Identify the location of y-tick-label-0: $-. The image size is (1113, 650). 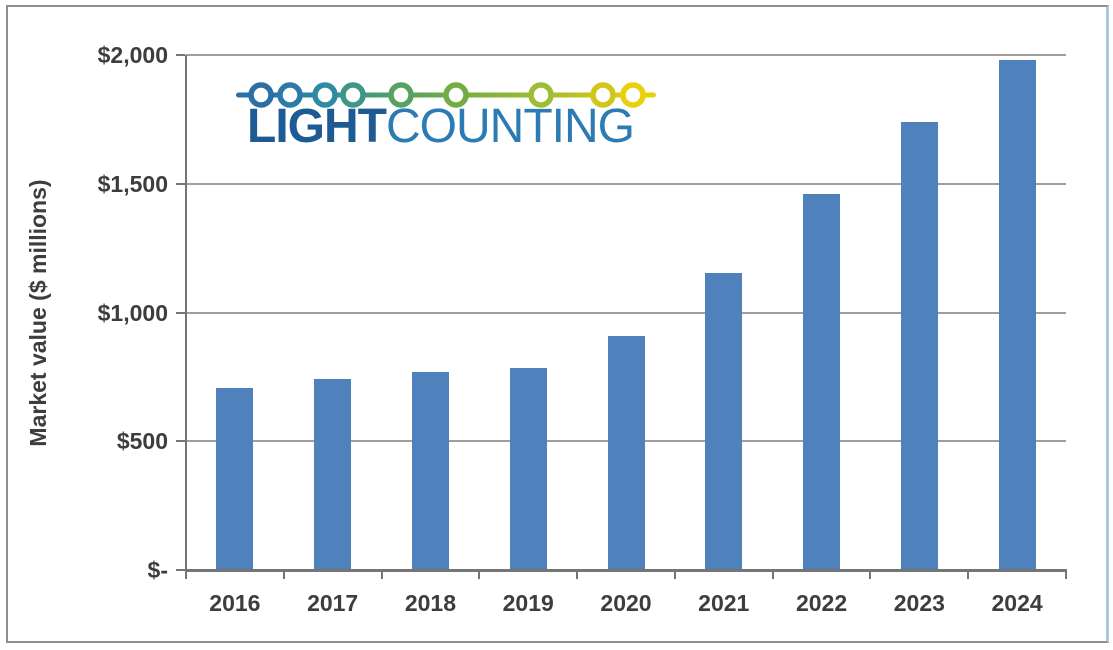
(157, 570).